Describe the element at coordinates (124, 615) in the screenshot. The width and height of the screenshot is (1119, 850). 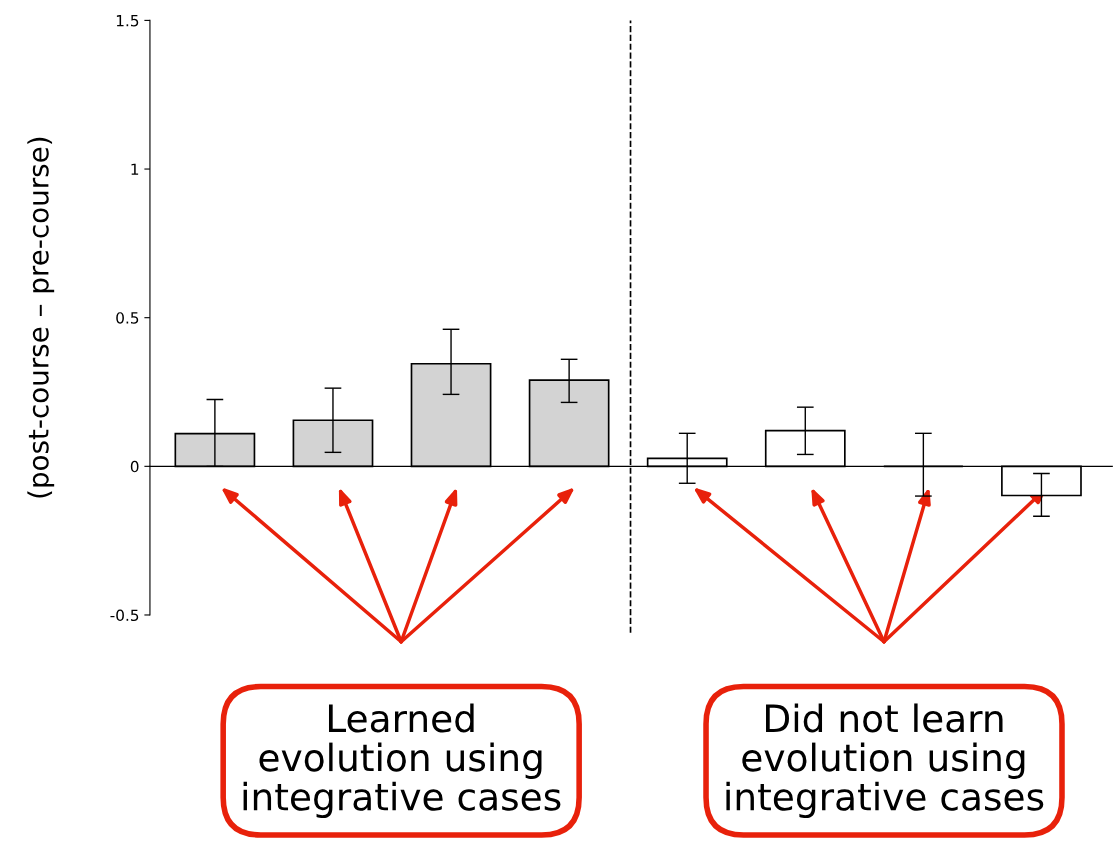
I see `y-tick-label: -0.5` at that location.